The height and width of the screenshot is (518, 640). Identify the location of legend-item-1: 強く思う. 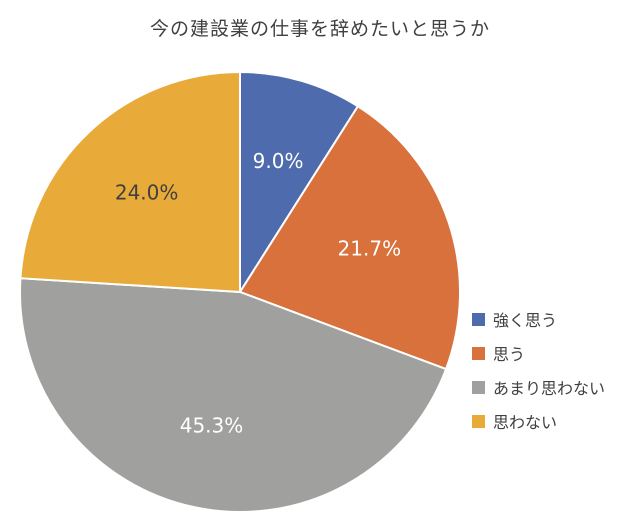
(538, 319).